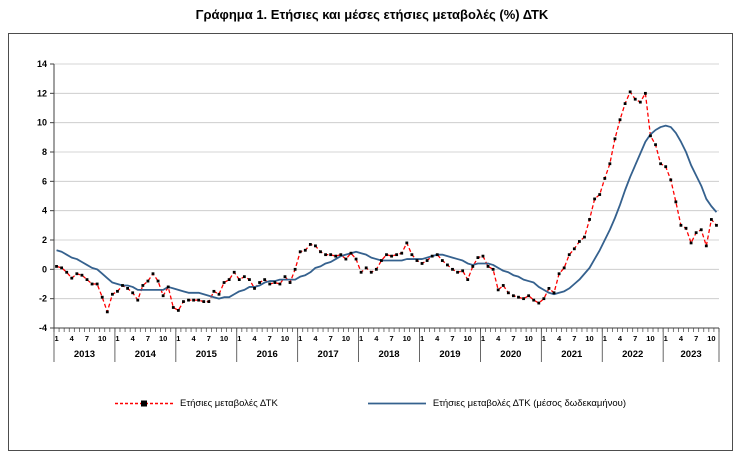  Describe the element at coordinates (267, 354) in the screenshot. I see `svg-text: 2016` at that location.